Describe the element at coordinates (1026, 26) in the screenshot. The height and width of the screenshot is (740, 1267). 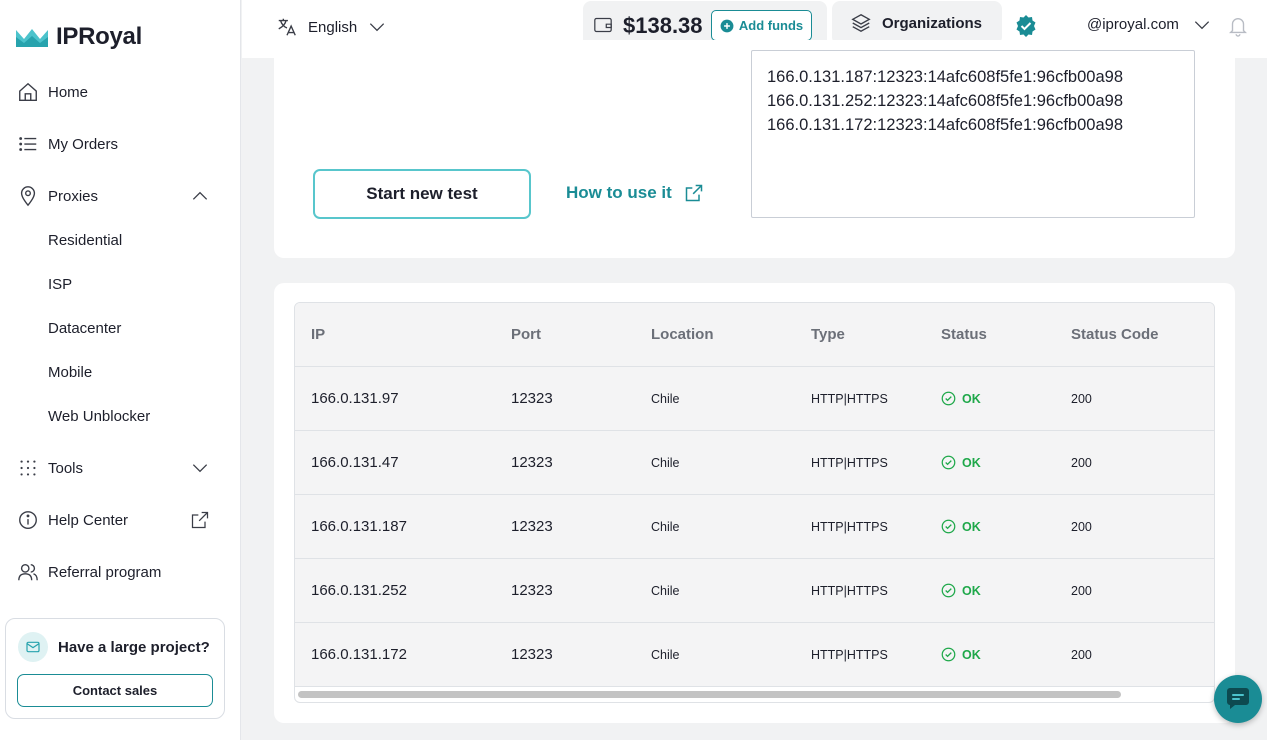
I see `verified-badge-icon` at that location.